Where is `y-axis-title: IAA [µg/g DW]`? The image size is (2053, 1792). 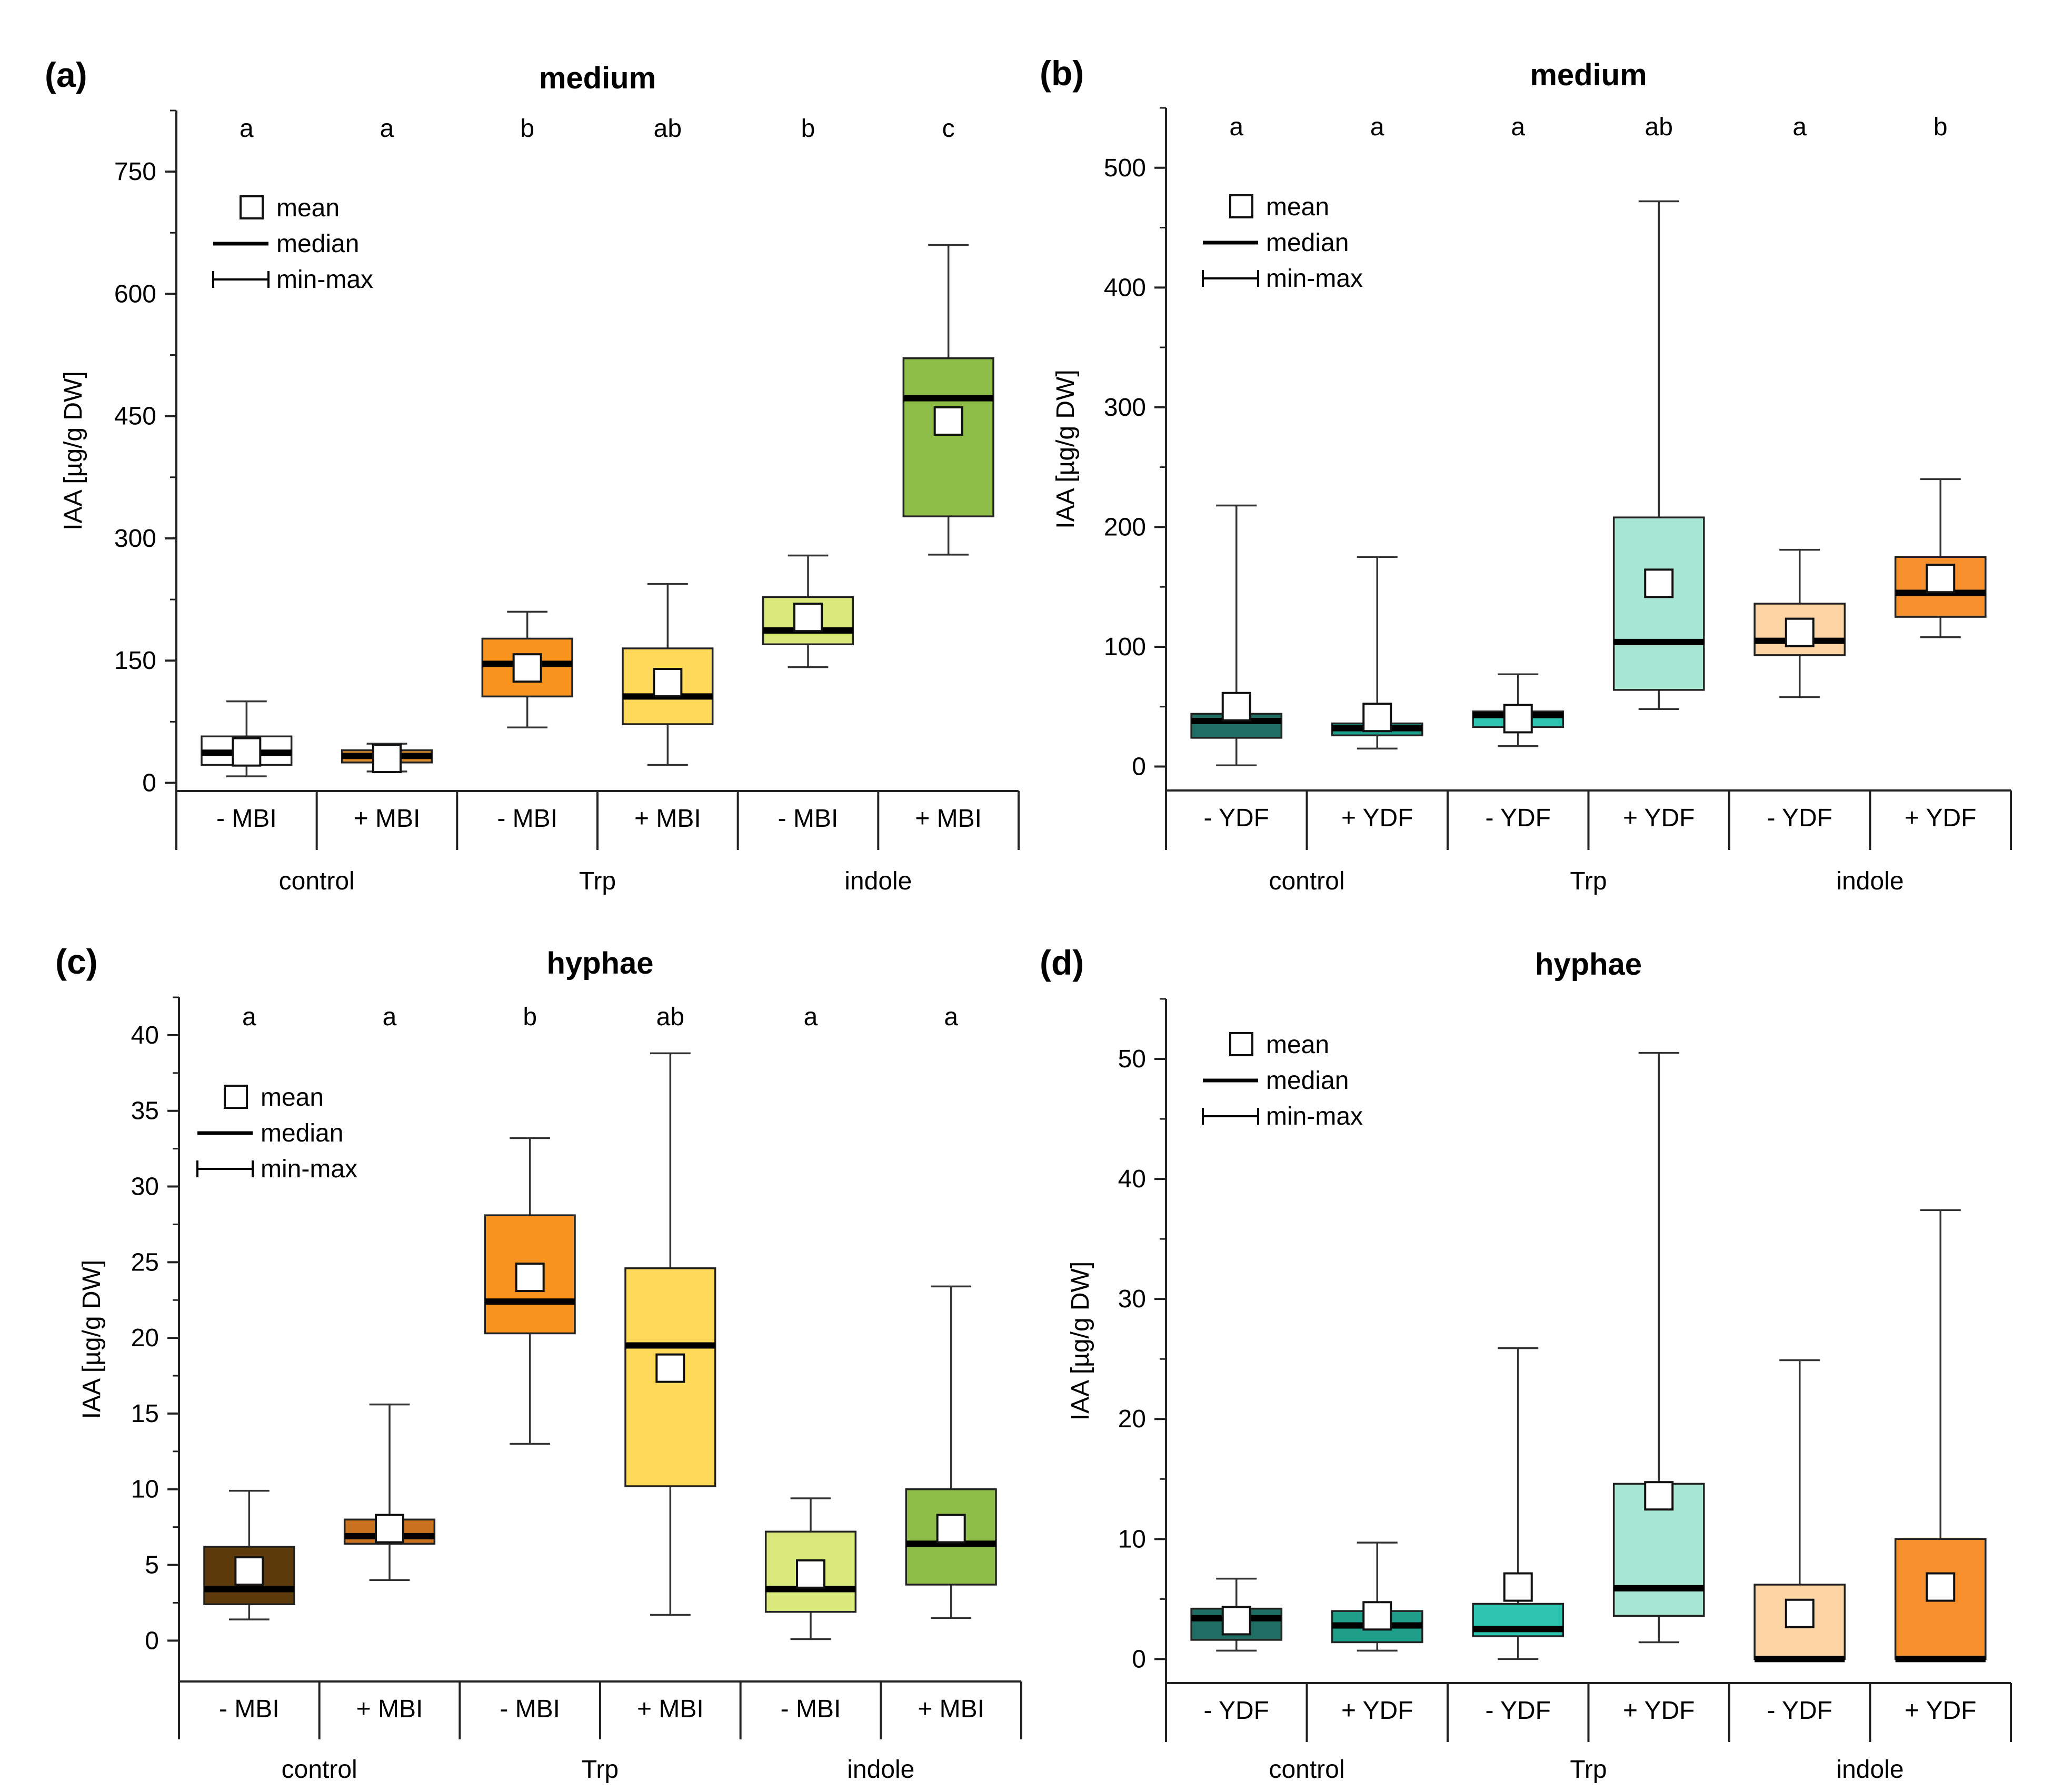 y-axis-title: IAA [µg/g DW] is located at coordinates (73, 451).